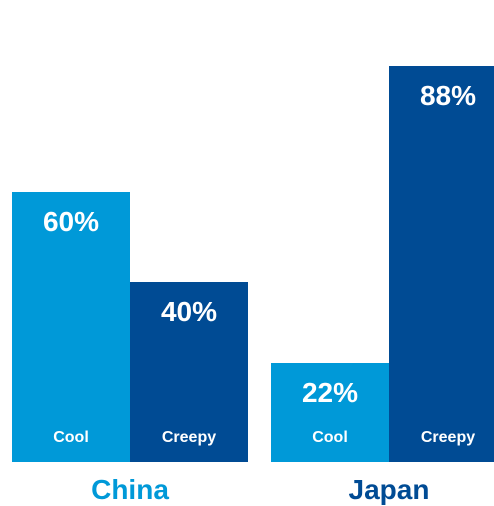 The height and width of the screenshot is (506, 494). I want to click on category-label-japan-creepy: Creepy, so click(448, 437).